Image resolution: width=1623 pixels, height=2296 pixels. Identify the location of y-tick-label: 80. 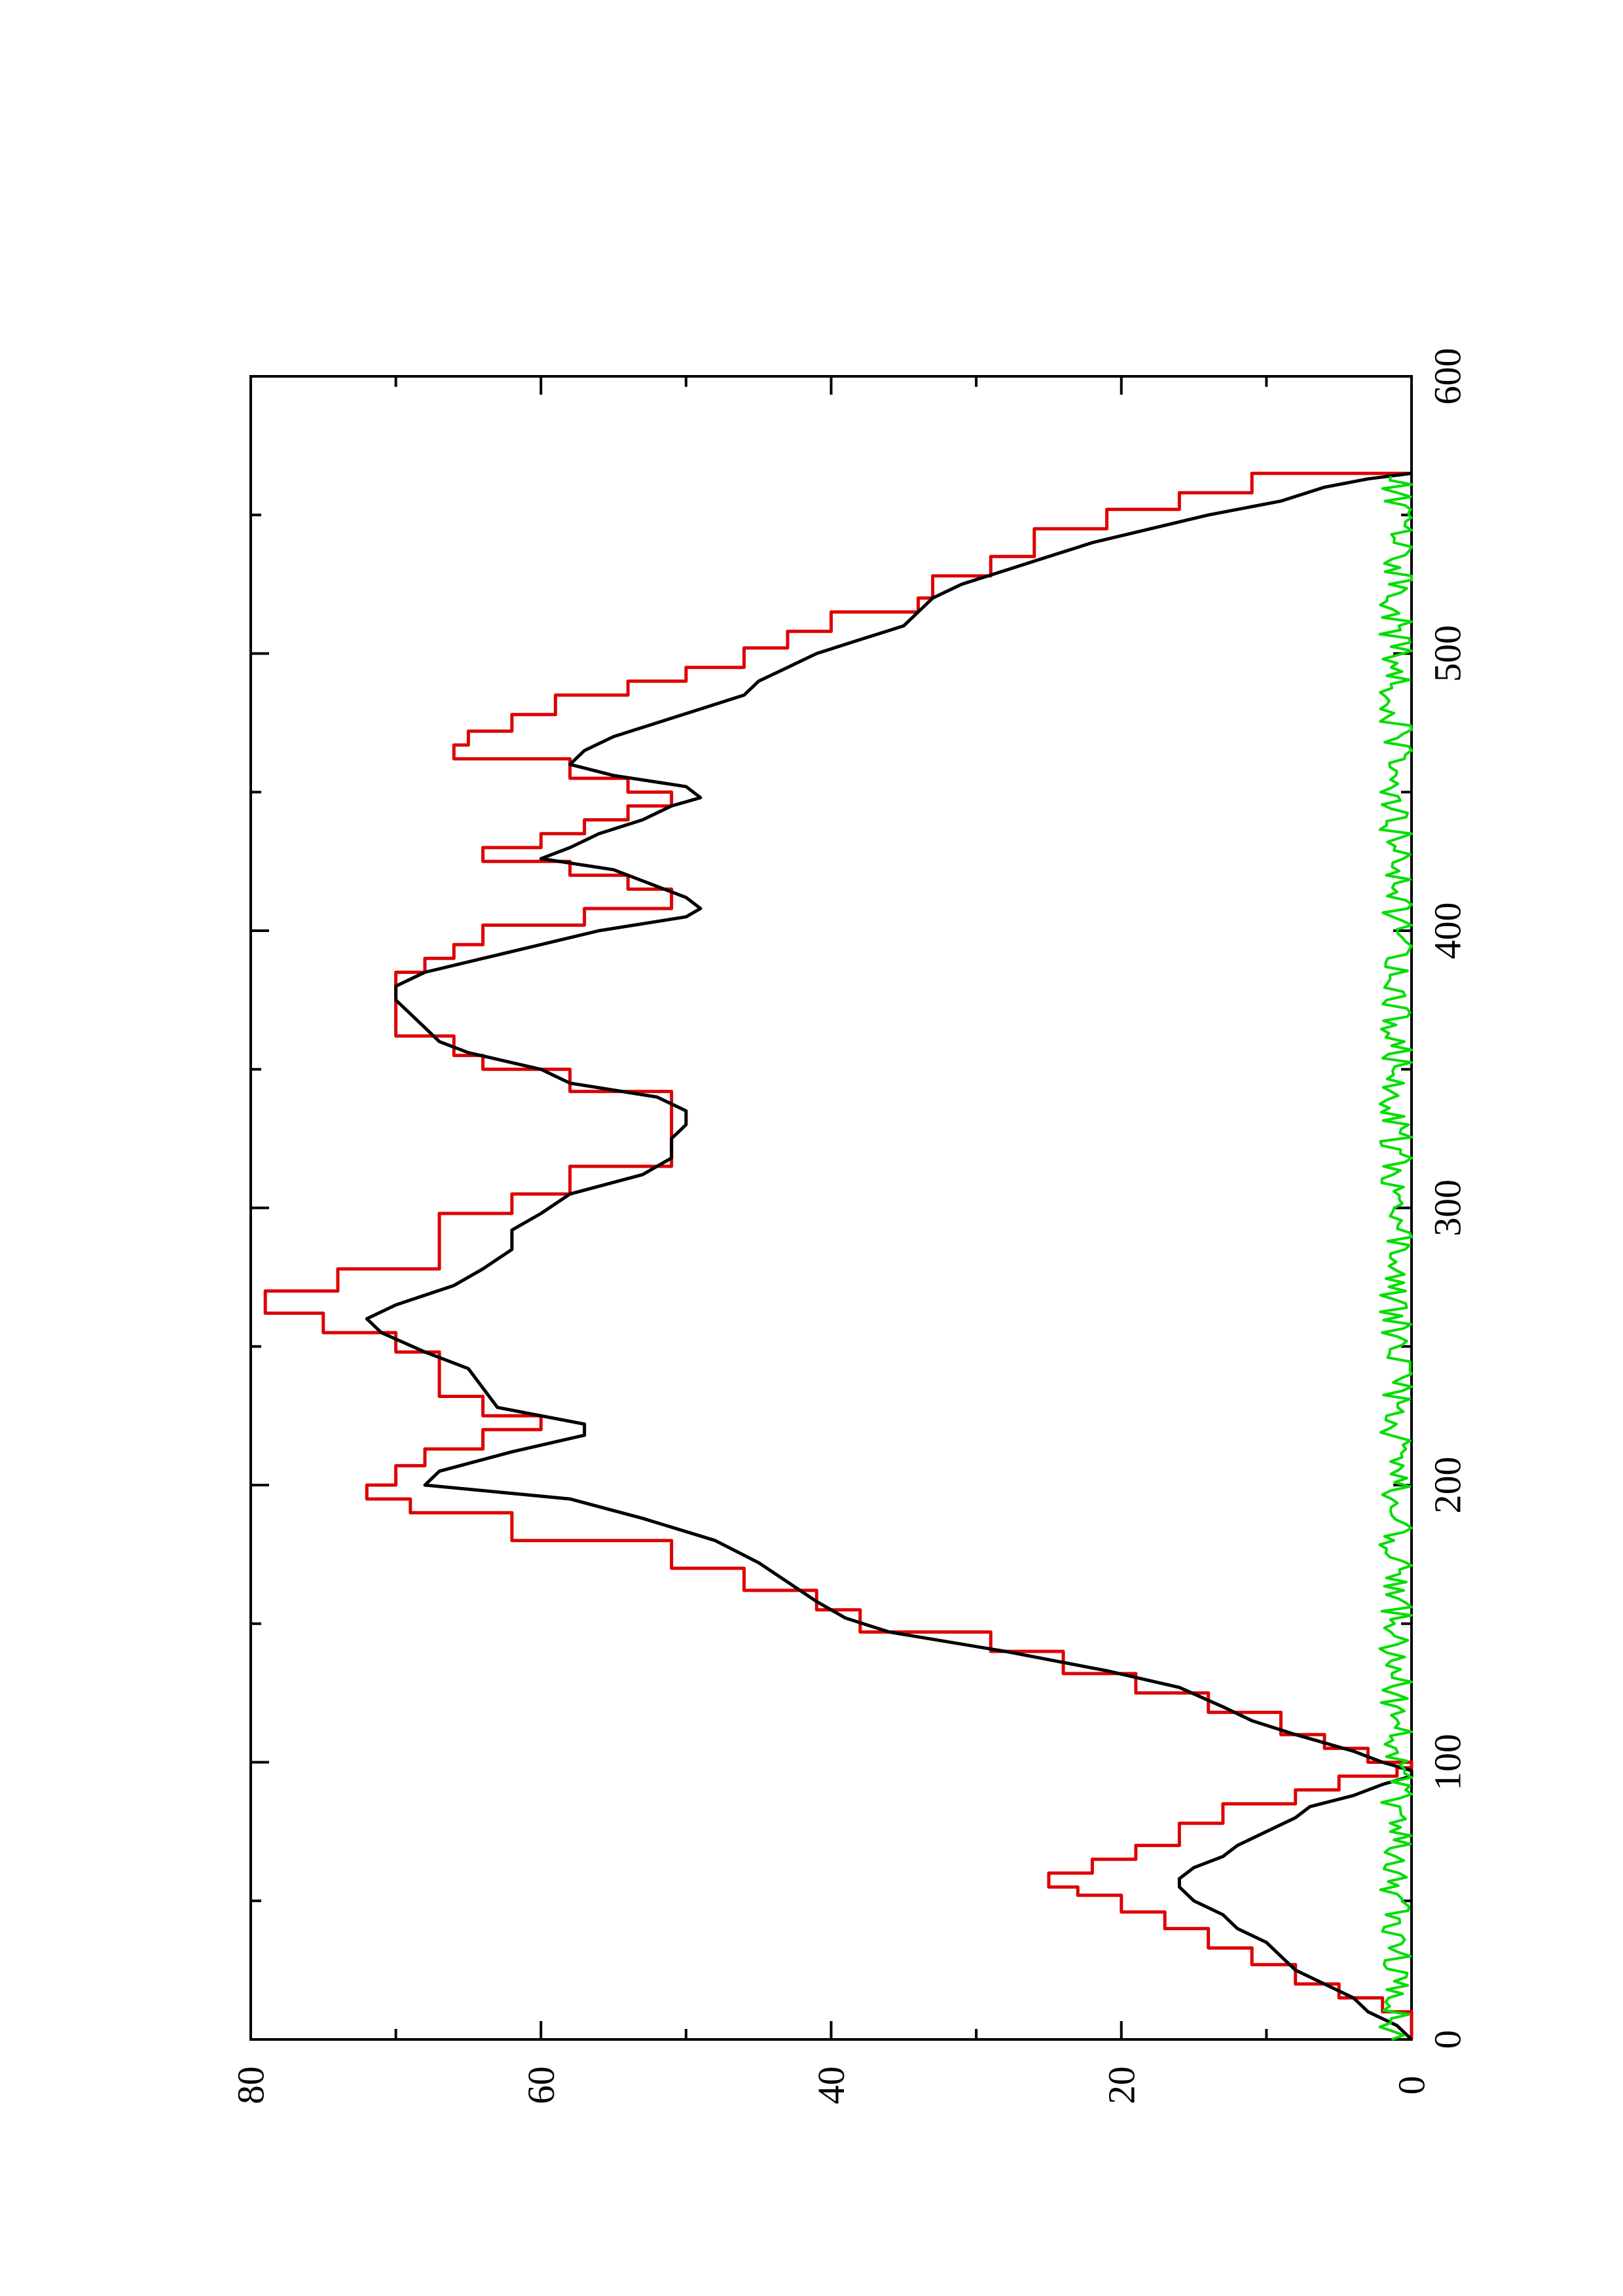
(251, 2085).